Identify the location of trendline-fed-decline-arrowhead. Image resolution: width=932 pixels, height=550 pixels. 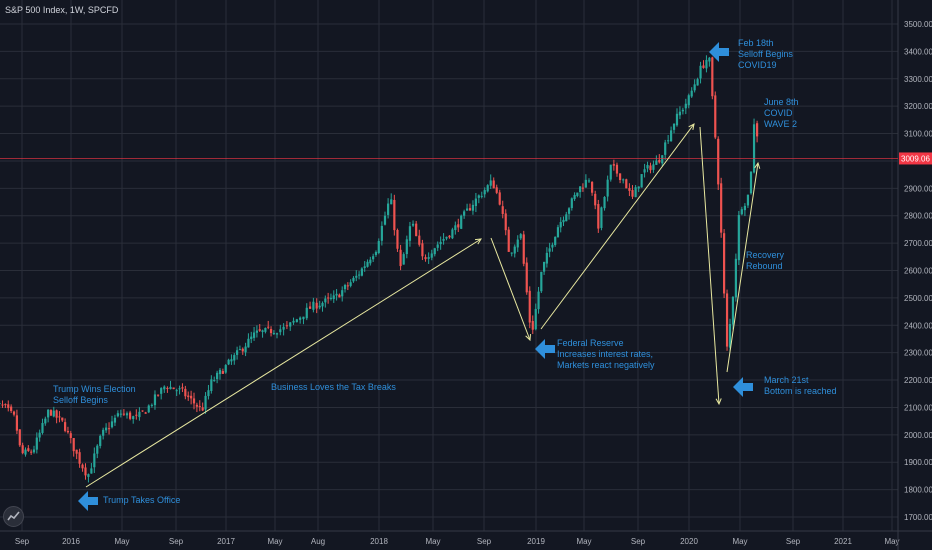
(528, 337).